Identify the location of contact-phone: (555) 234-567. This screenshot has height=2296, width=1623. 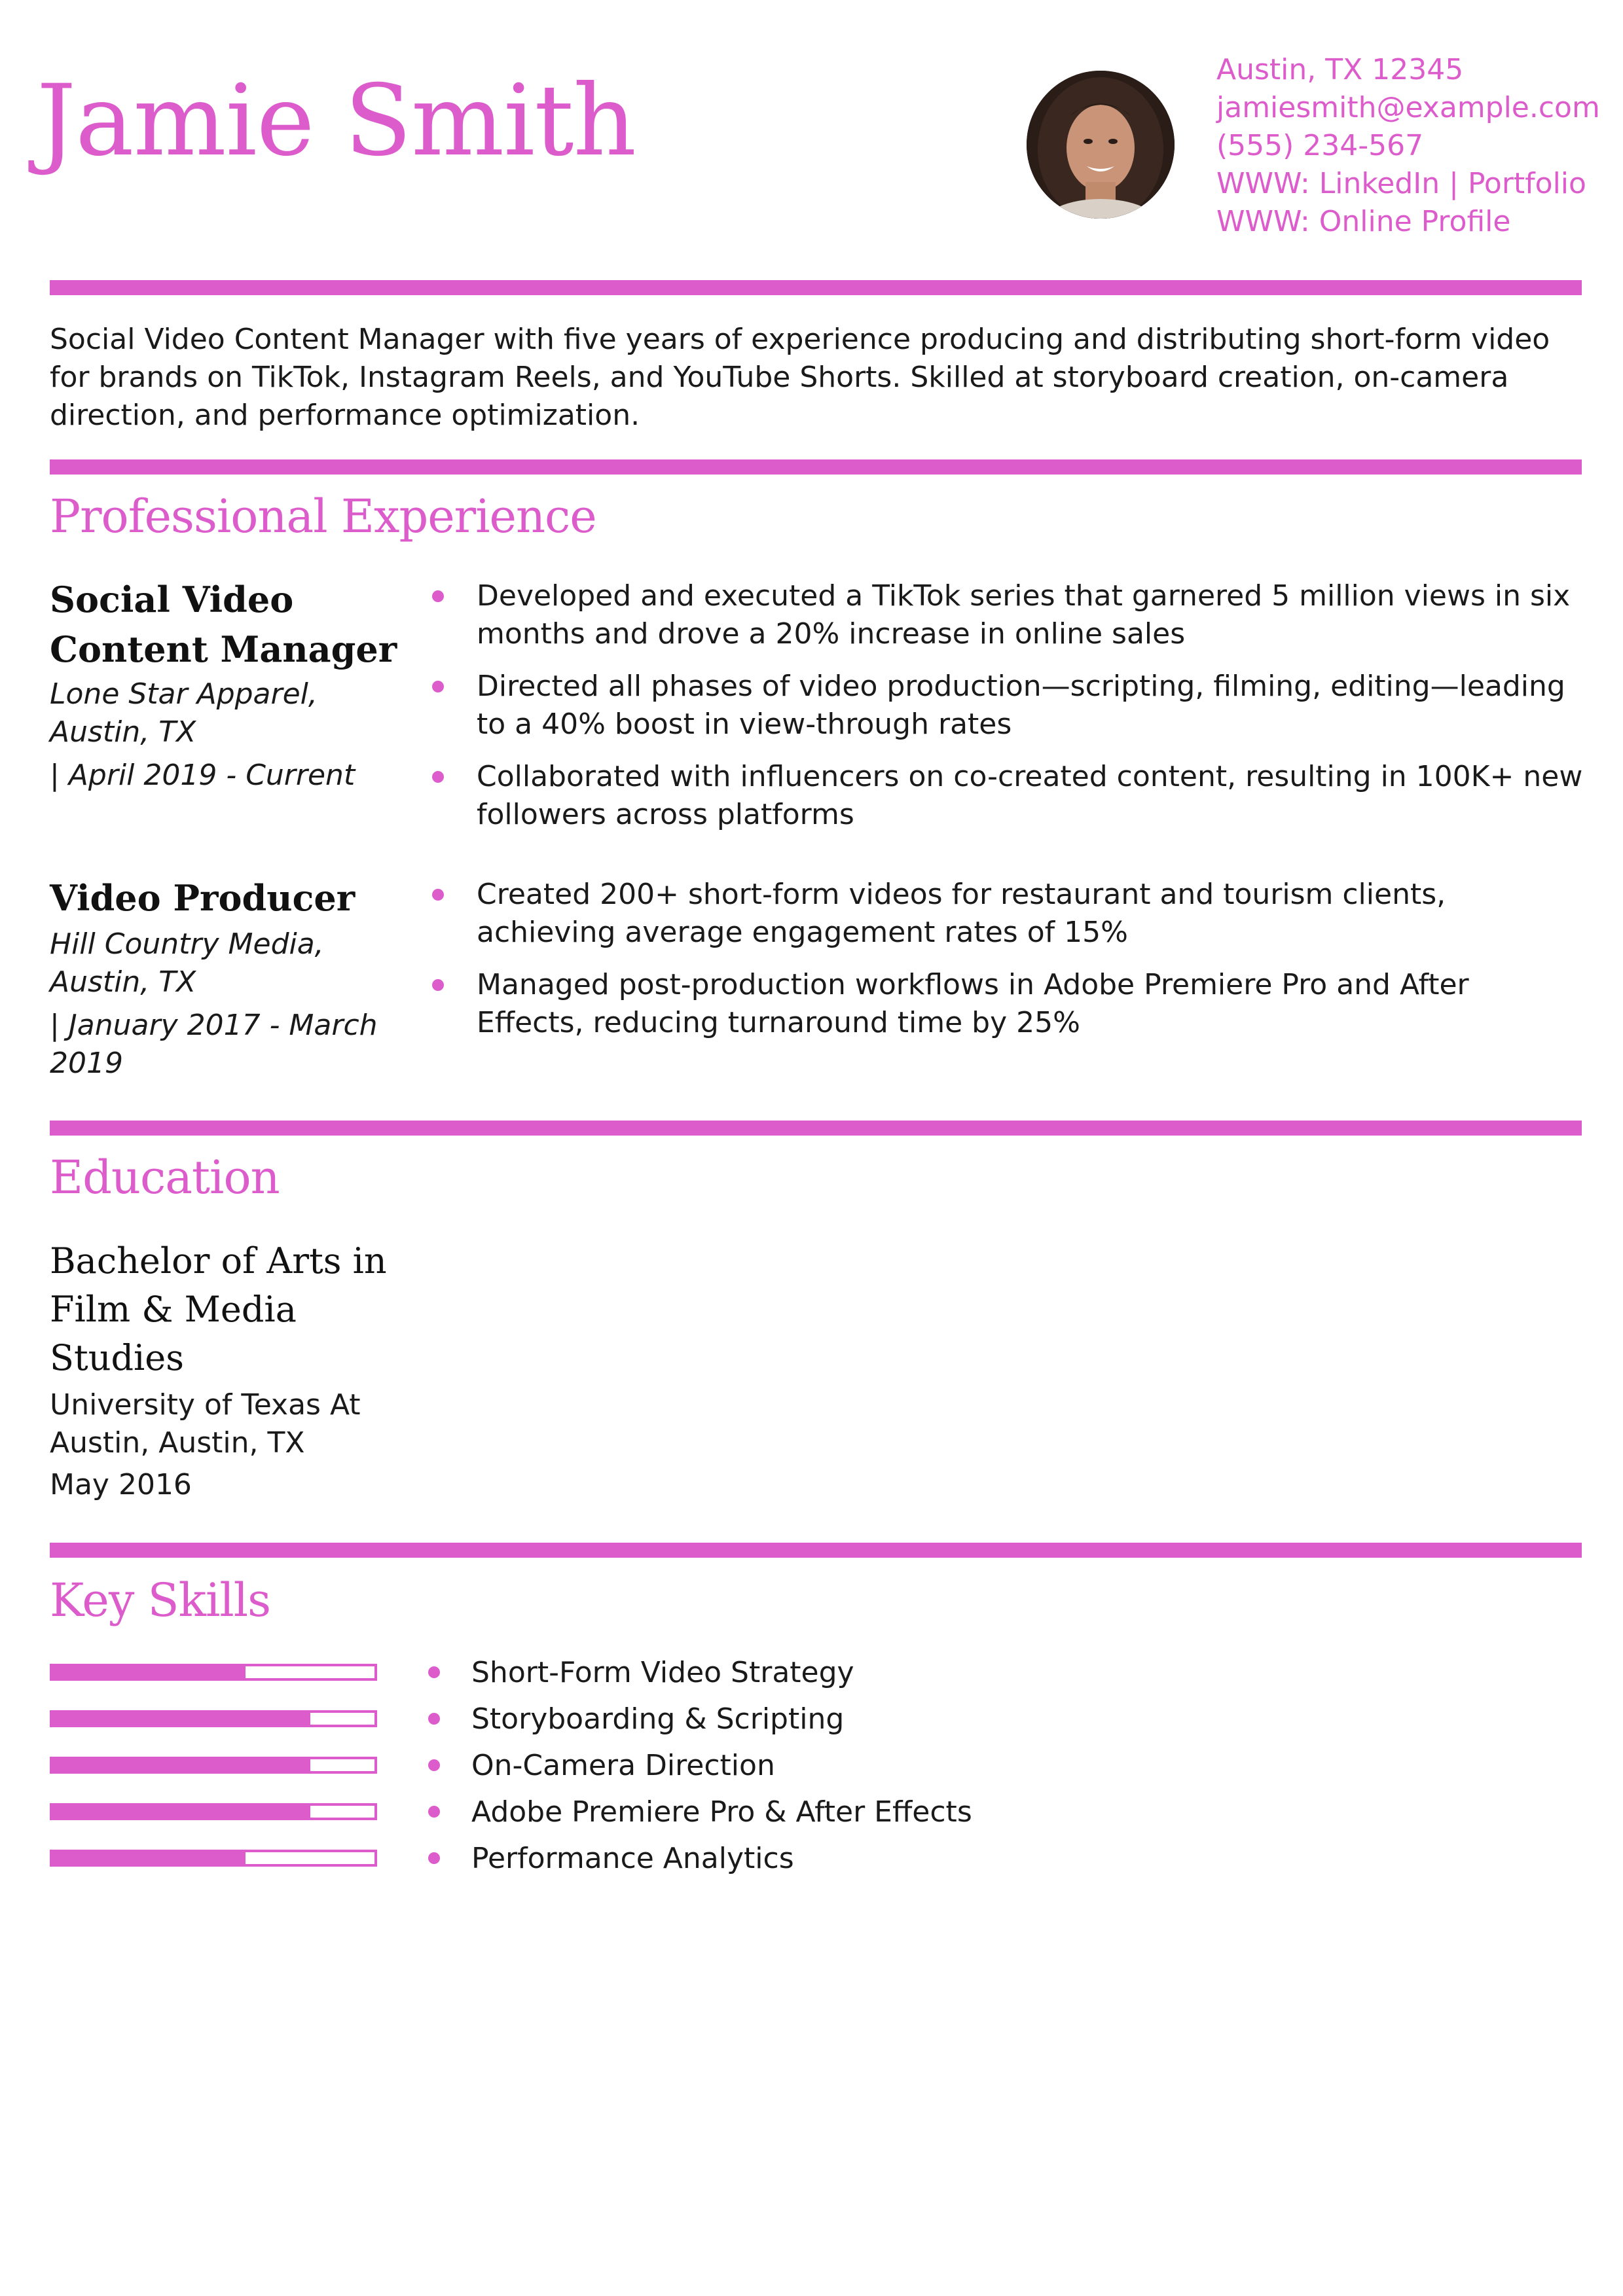
(1320, 145).